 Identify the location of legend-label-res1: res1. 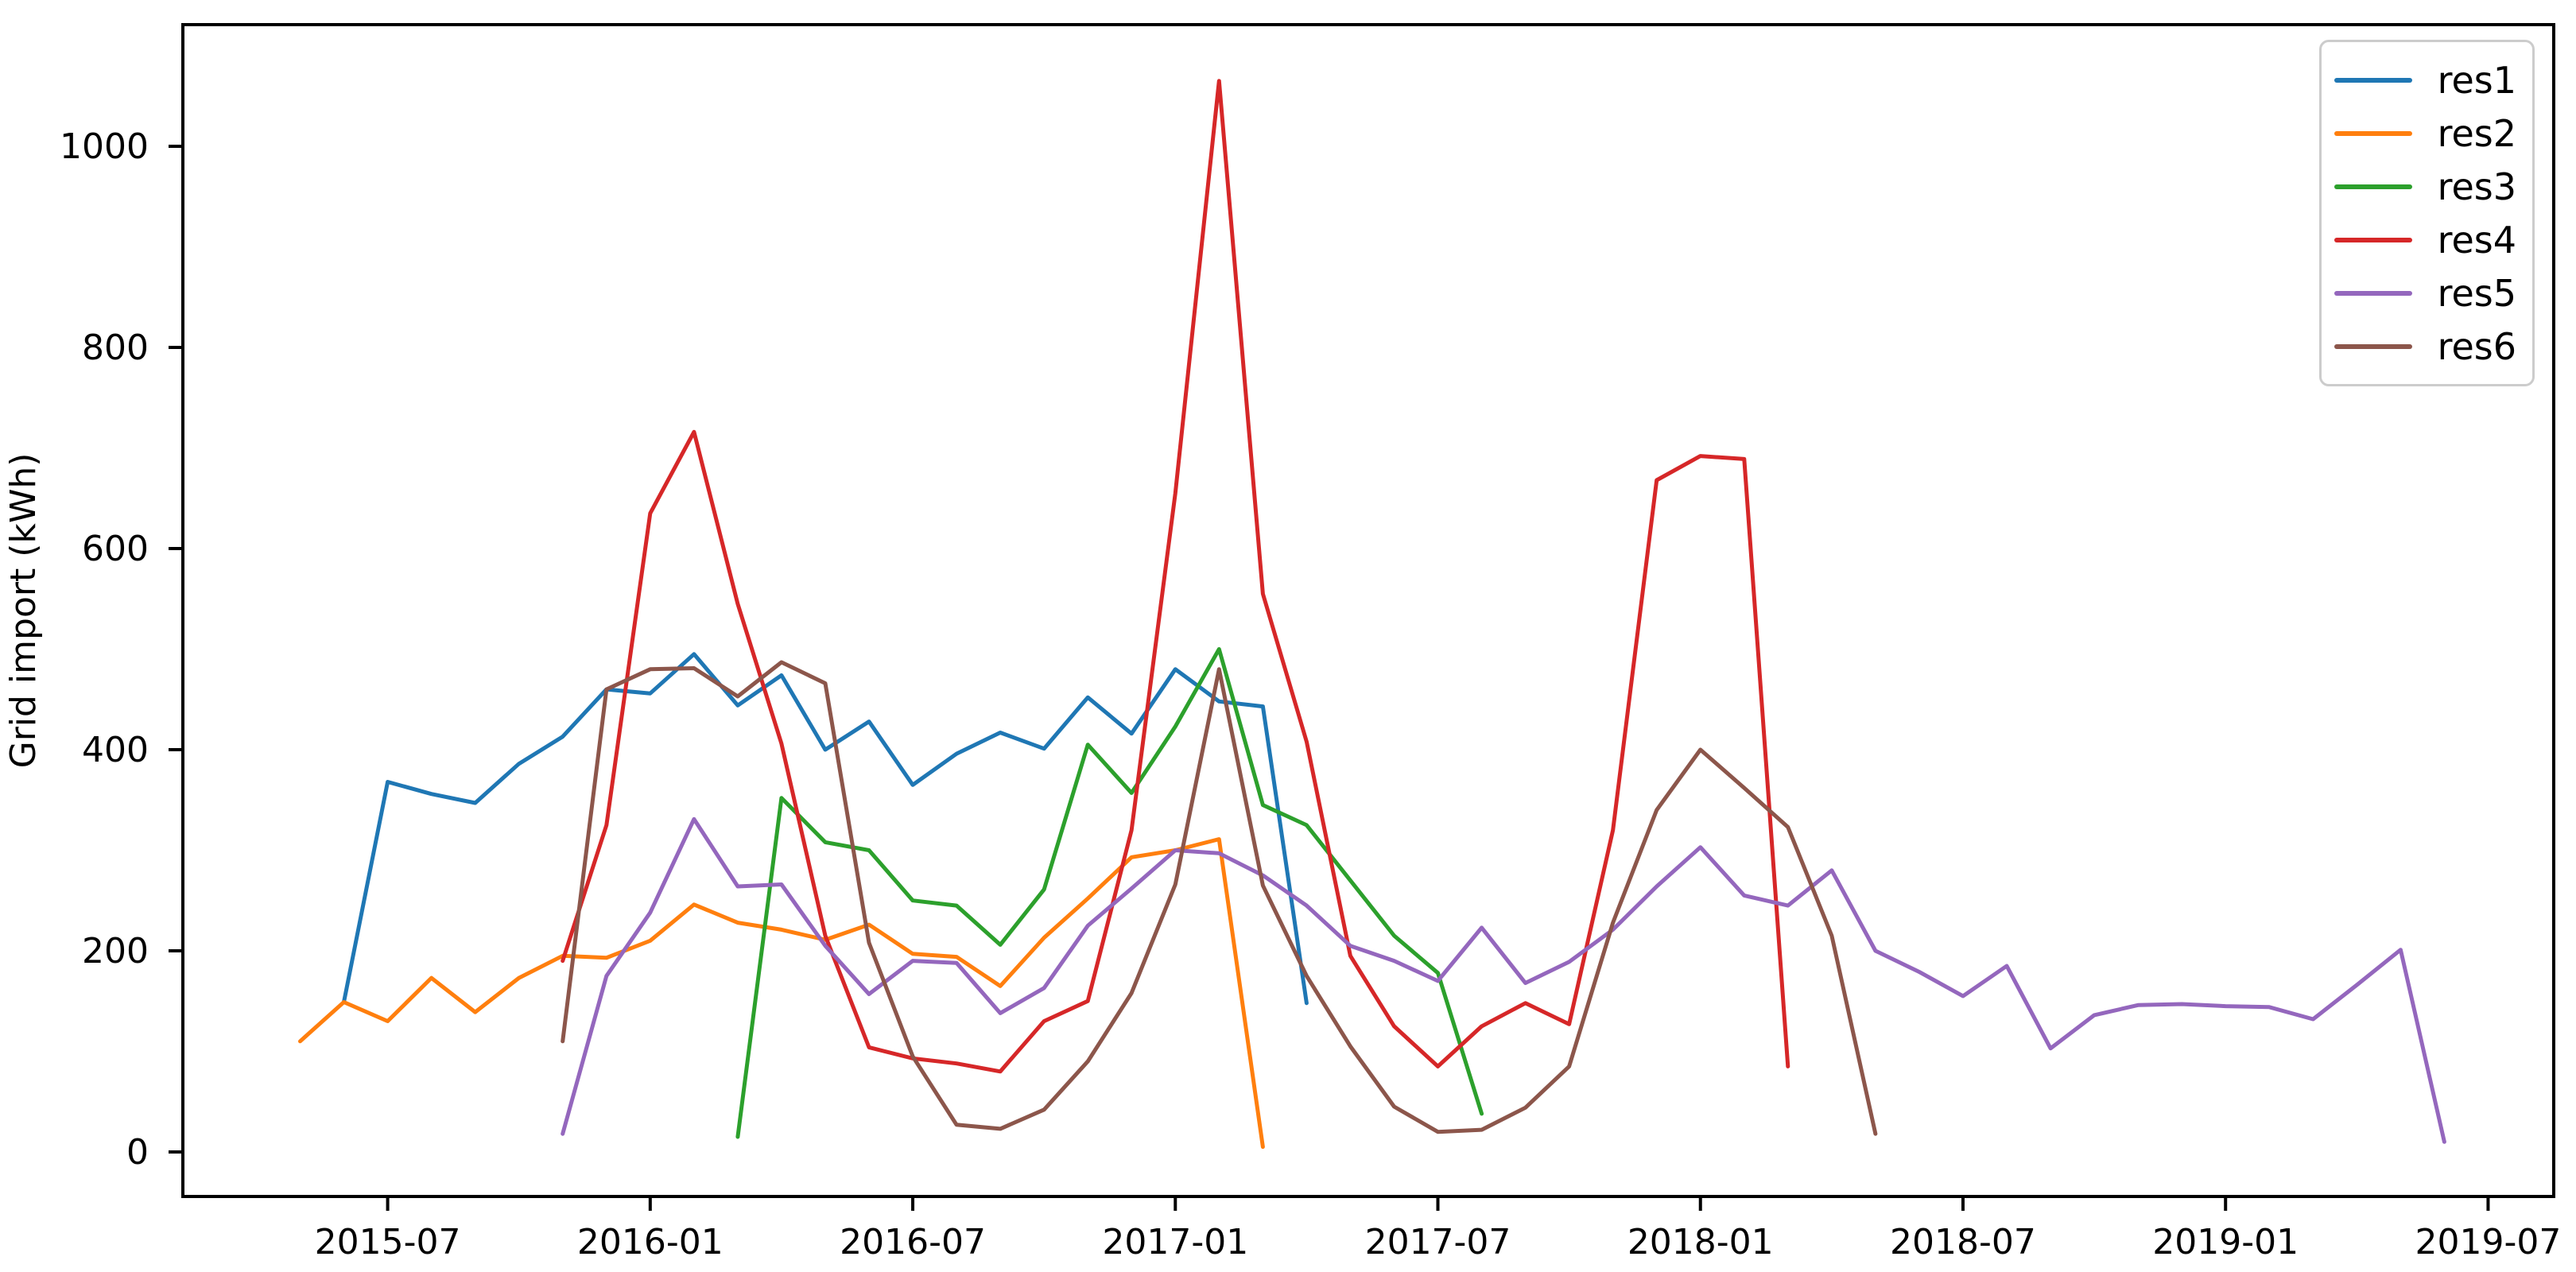
(2477, 80).